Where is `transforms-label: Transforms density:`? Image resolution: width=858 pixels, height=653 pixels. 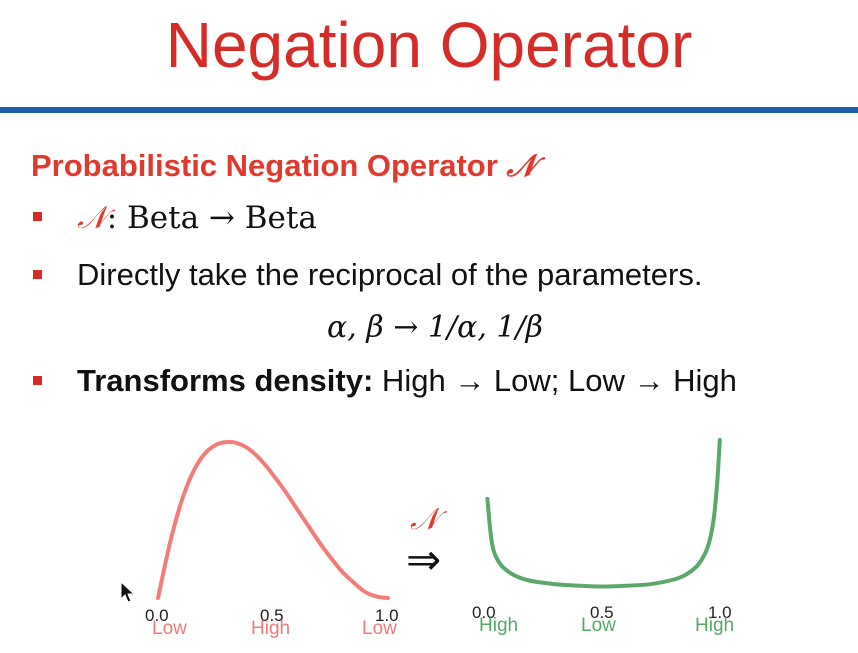 transforms-label: Transforms density: is located at coordinates (225, 380).